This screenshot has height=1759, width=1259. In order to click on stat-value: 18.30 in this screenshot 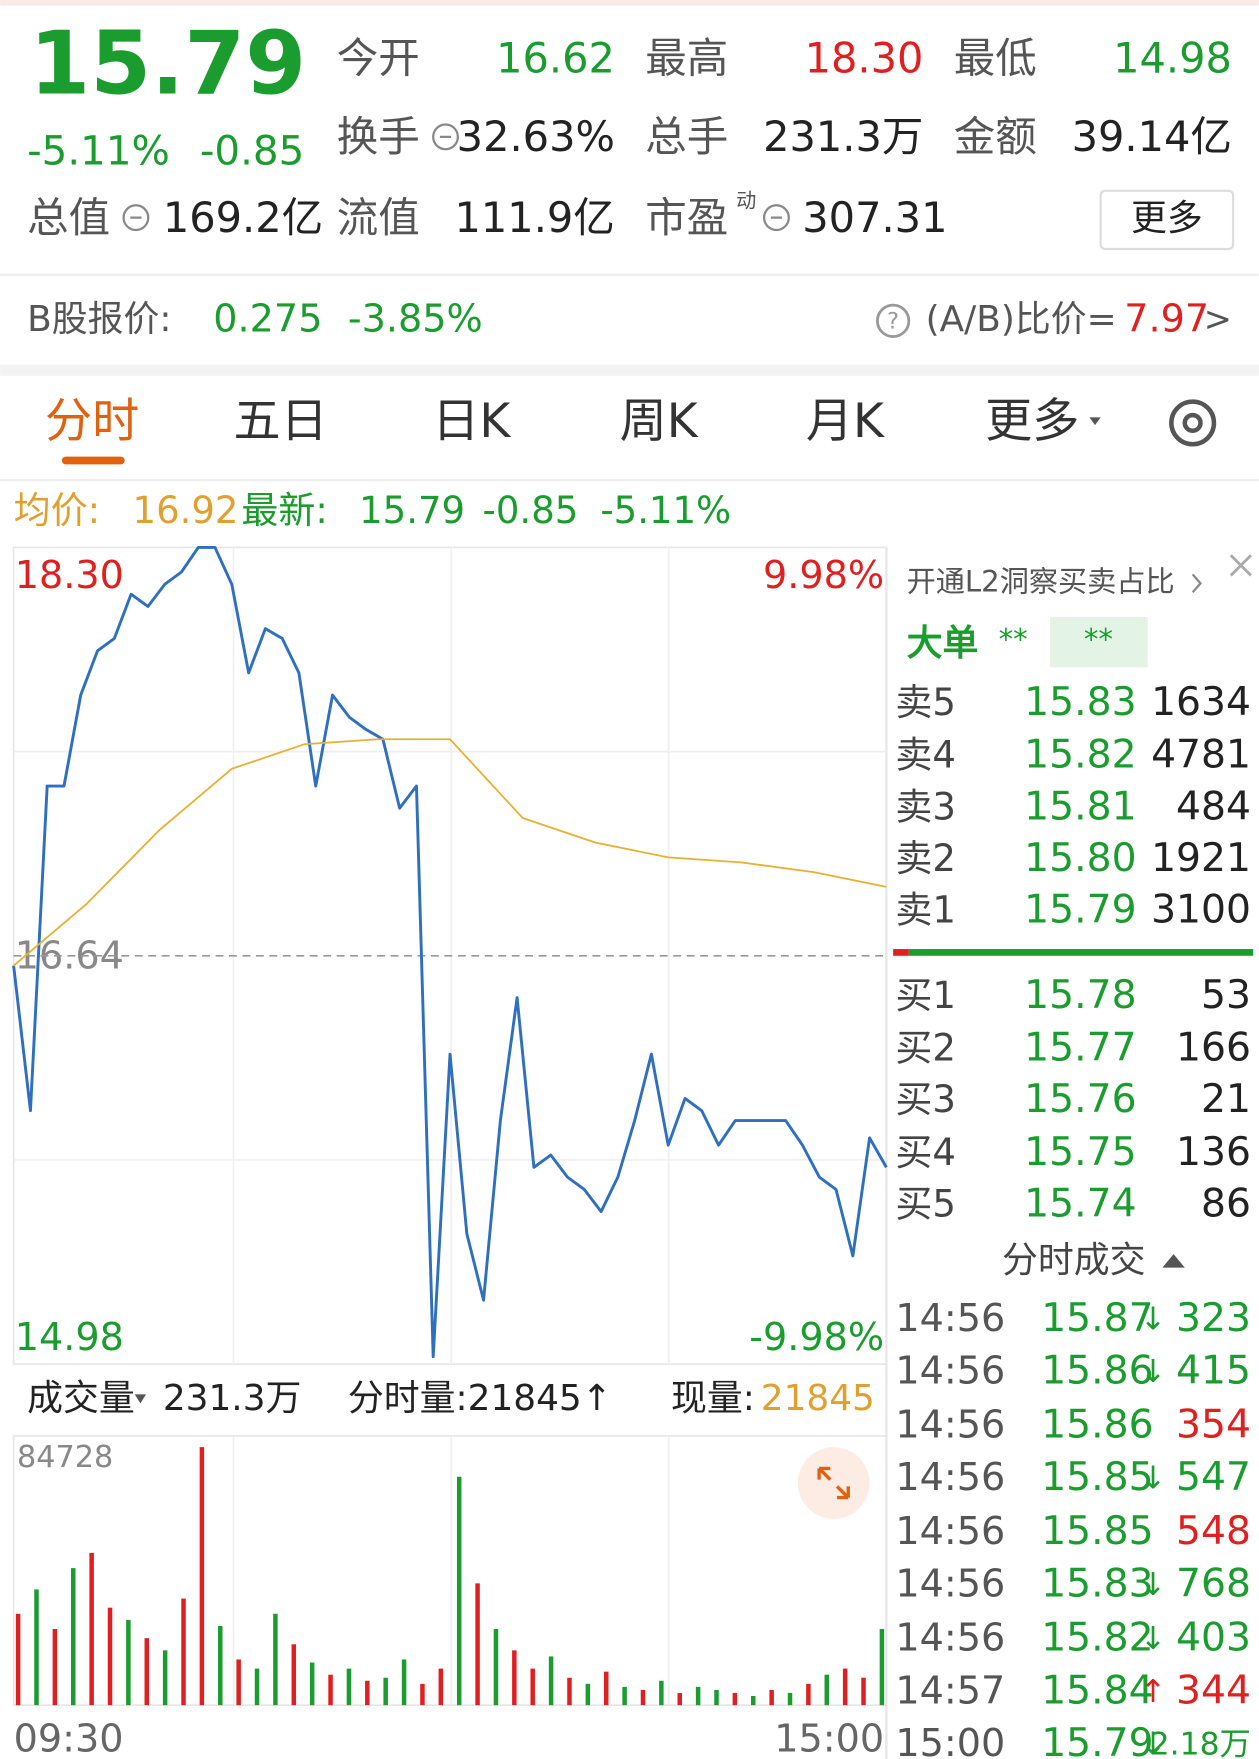, I will do `click(864, 58)`.